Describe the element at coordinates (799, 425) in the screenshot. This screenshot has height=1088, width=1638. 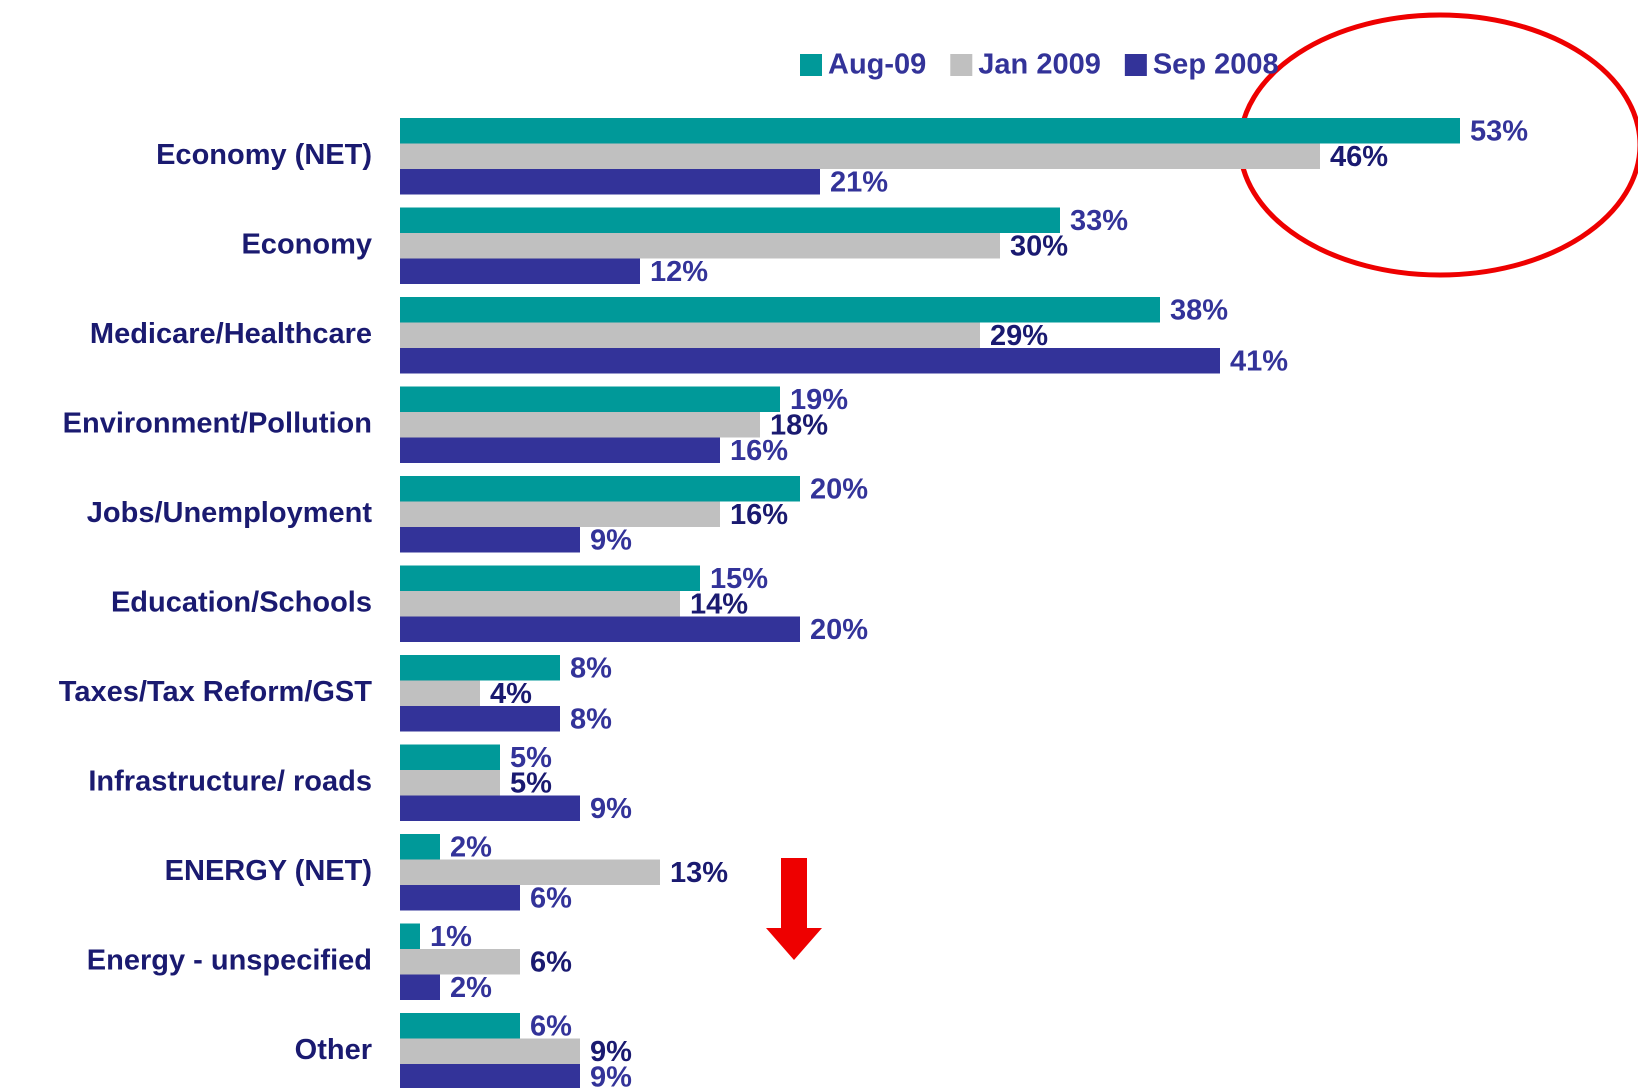
I see `value-label: 18%` at that location.